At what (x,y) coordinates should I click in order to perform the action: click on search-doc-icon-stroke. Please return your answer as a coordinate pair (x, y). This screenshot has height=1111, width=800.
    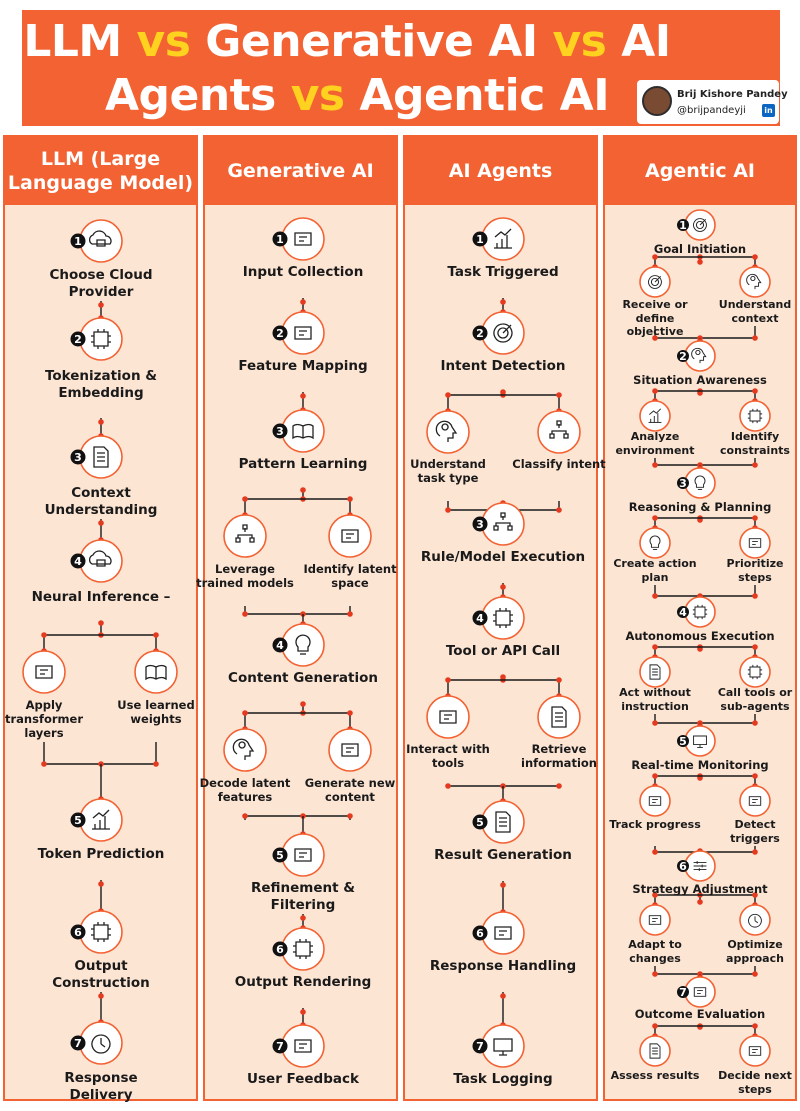
    Looking at the image, I should click on (559, 717).